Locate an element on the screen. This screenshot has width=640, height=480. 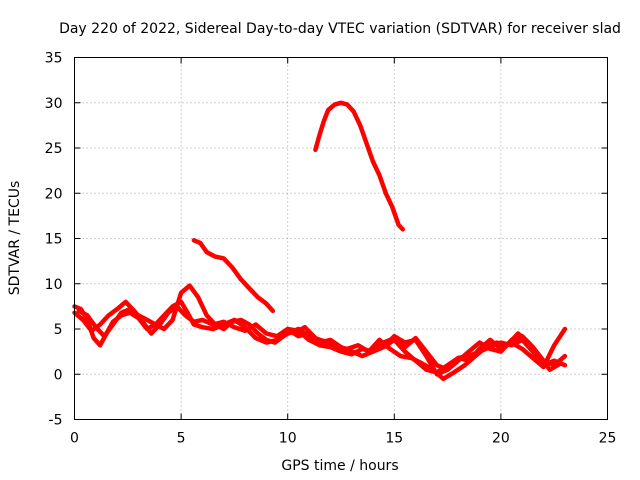
x-tick-label: 5 is located at coordinates (181, 439).